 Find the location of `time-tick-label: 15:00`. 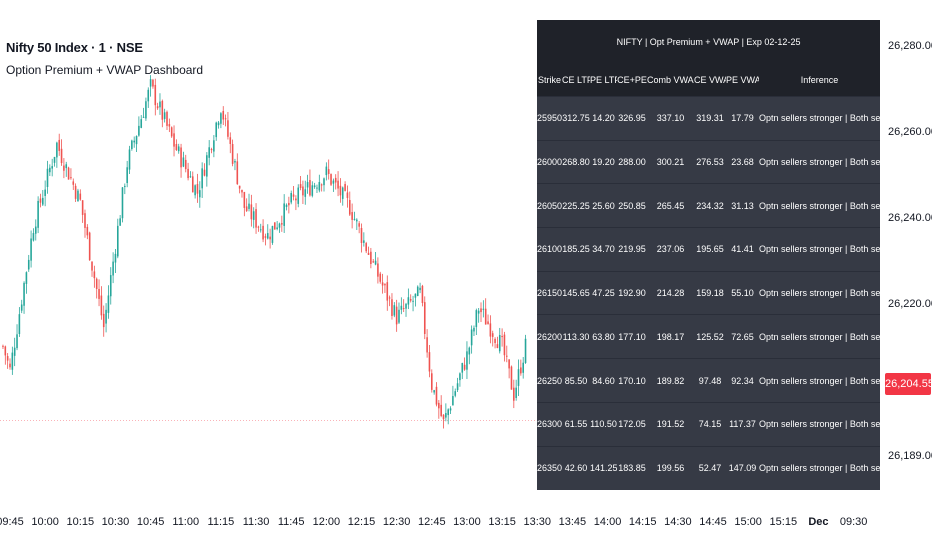

time-tick-label: 15:00 is located at coordinates (748, 522).